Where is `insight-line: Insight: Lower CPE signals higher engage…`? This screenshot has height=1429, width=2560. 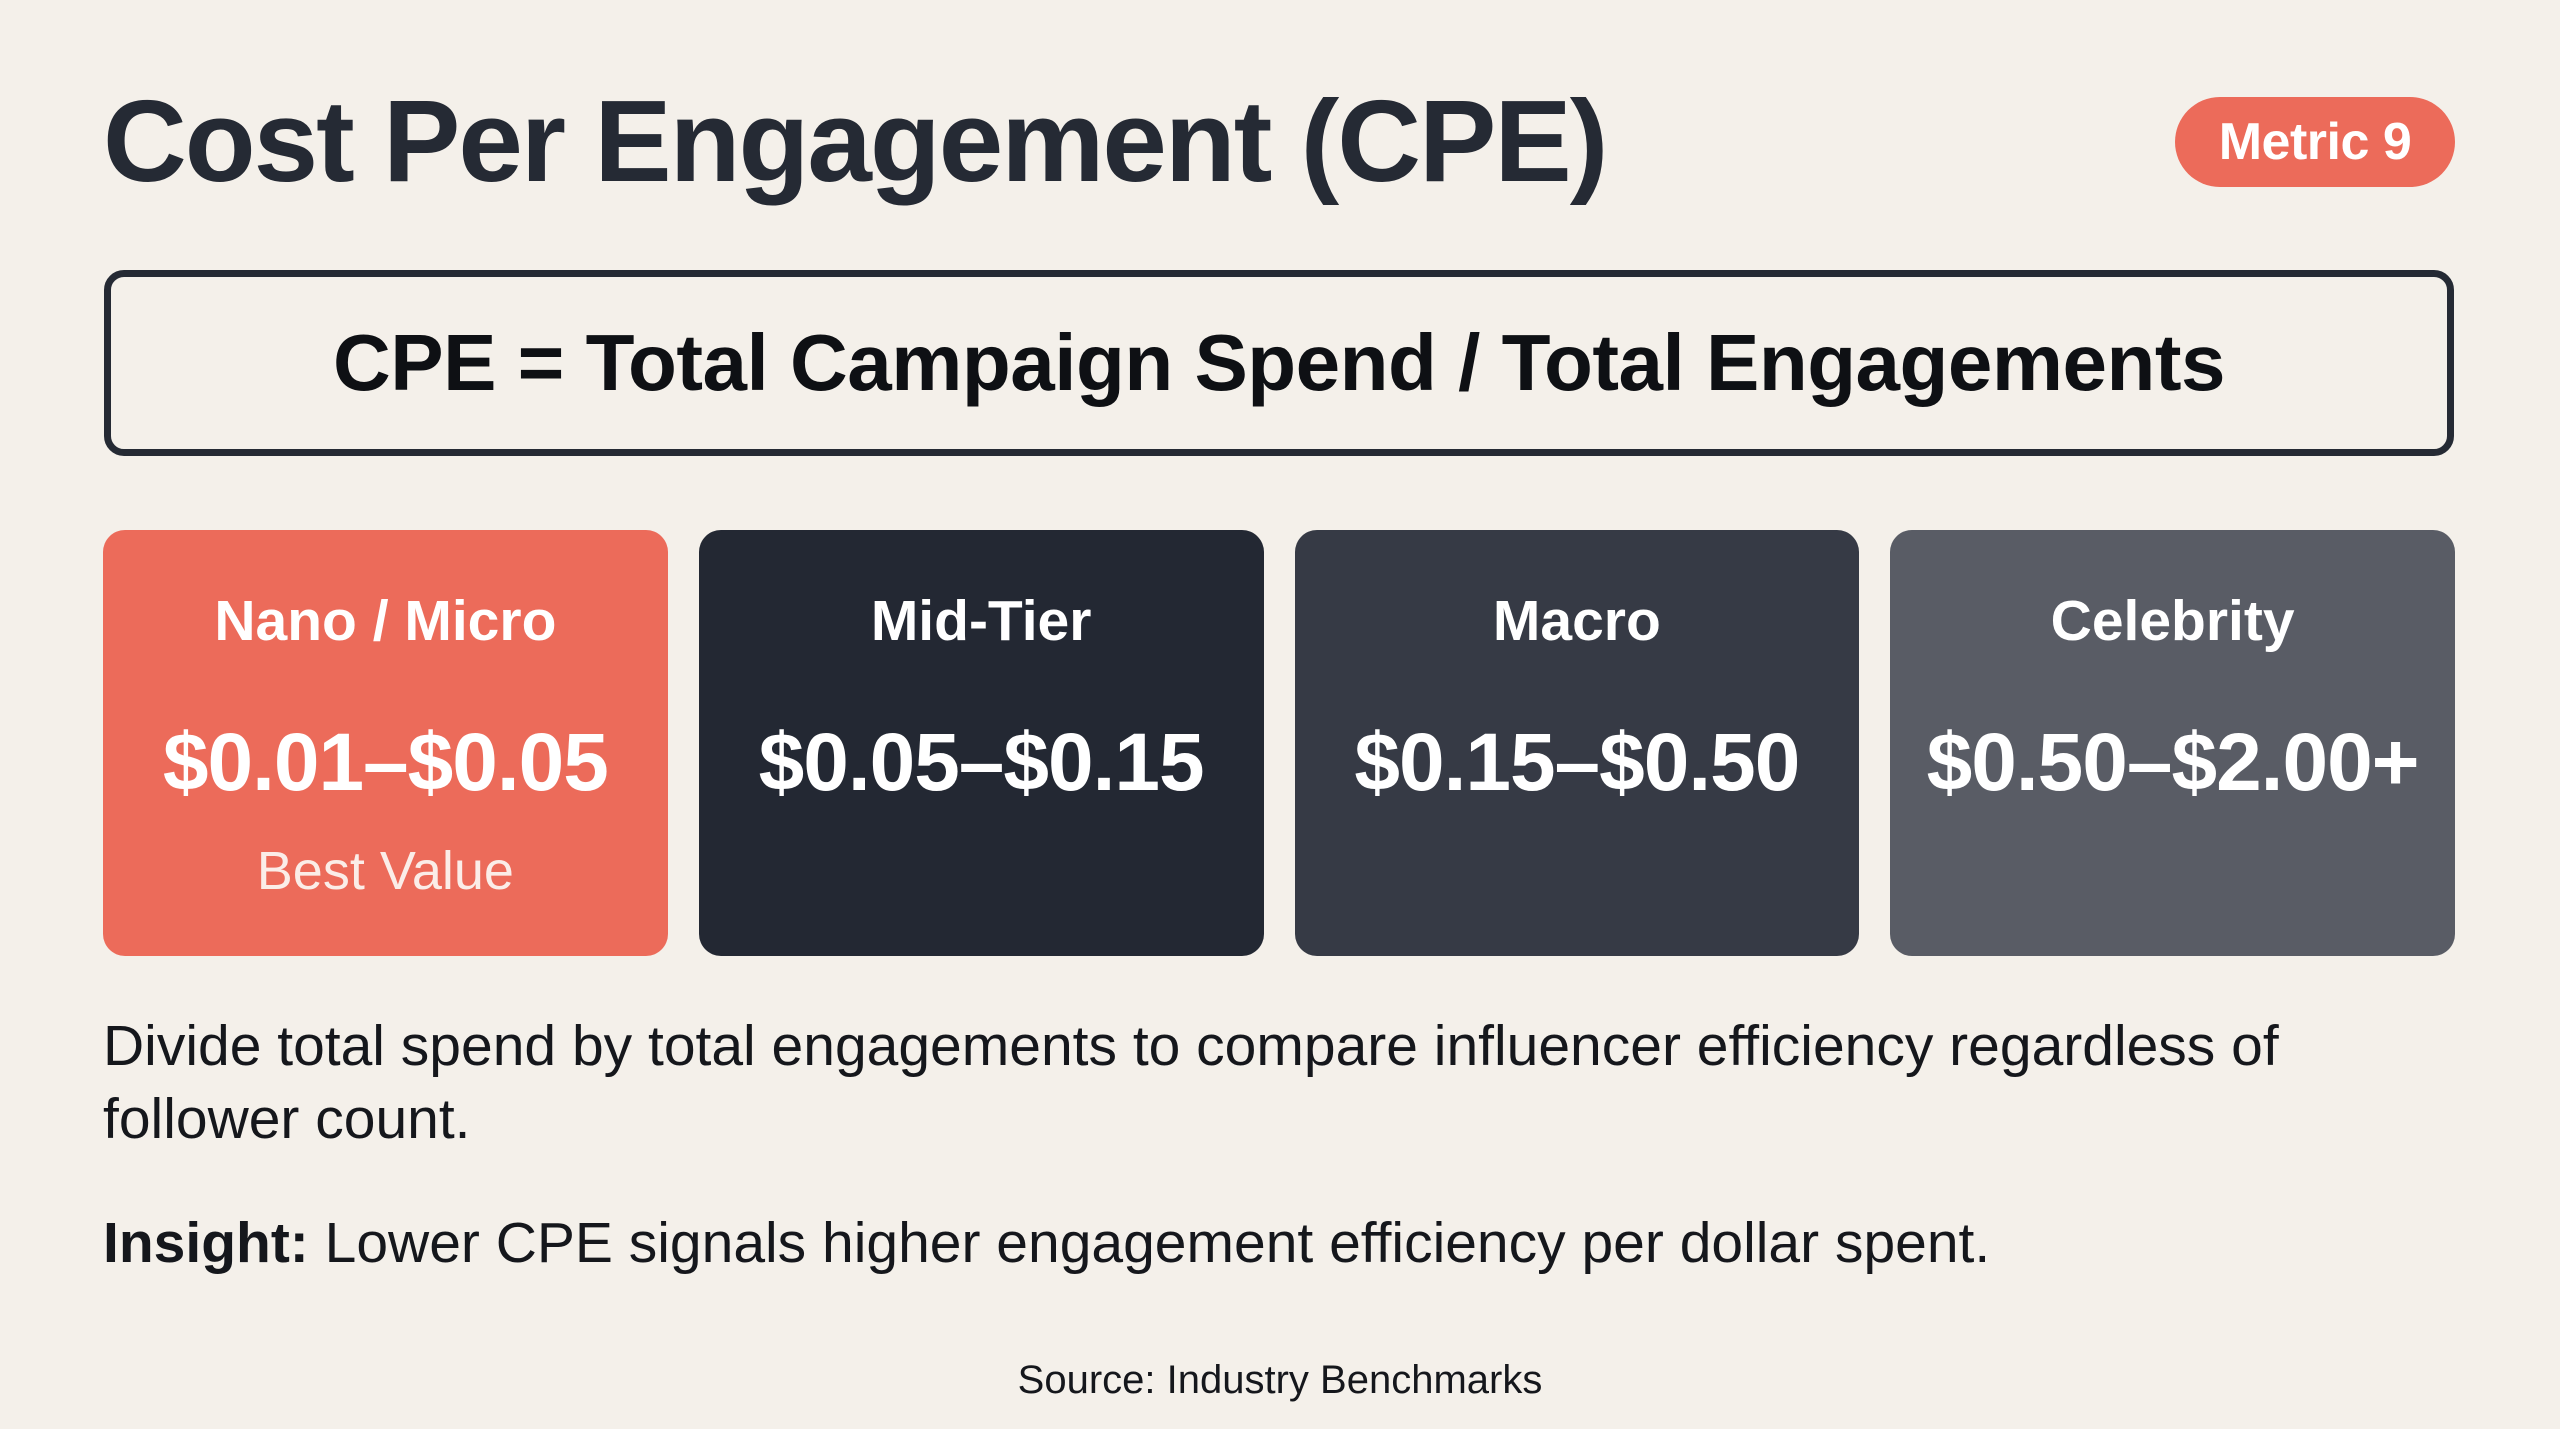 insight-line: Insight: Lower CPE signals higher engage… is located at coordinates (1046, 1243).